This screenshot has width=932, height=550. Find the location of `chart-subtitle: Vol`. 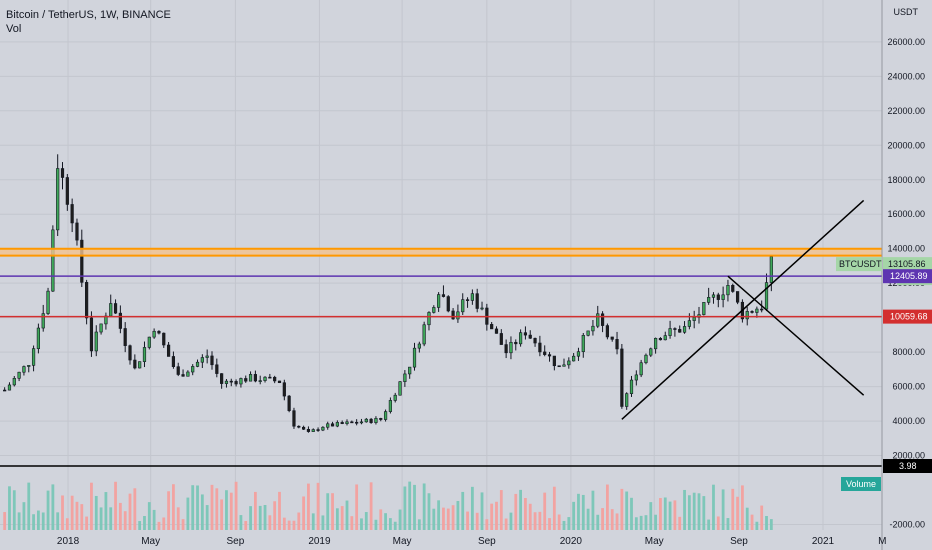

chart-subtitle: Vol is located at coordinates (14, 29).